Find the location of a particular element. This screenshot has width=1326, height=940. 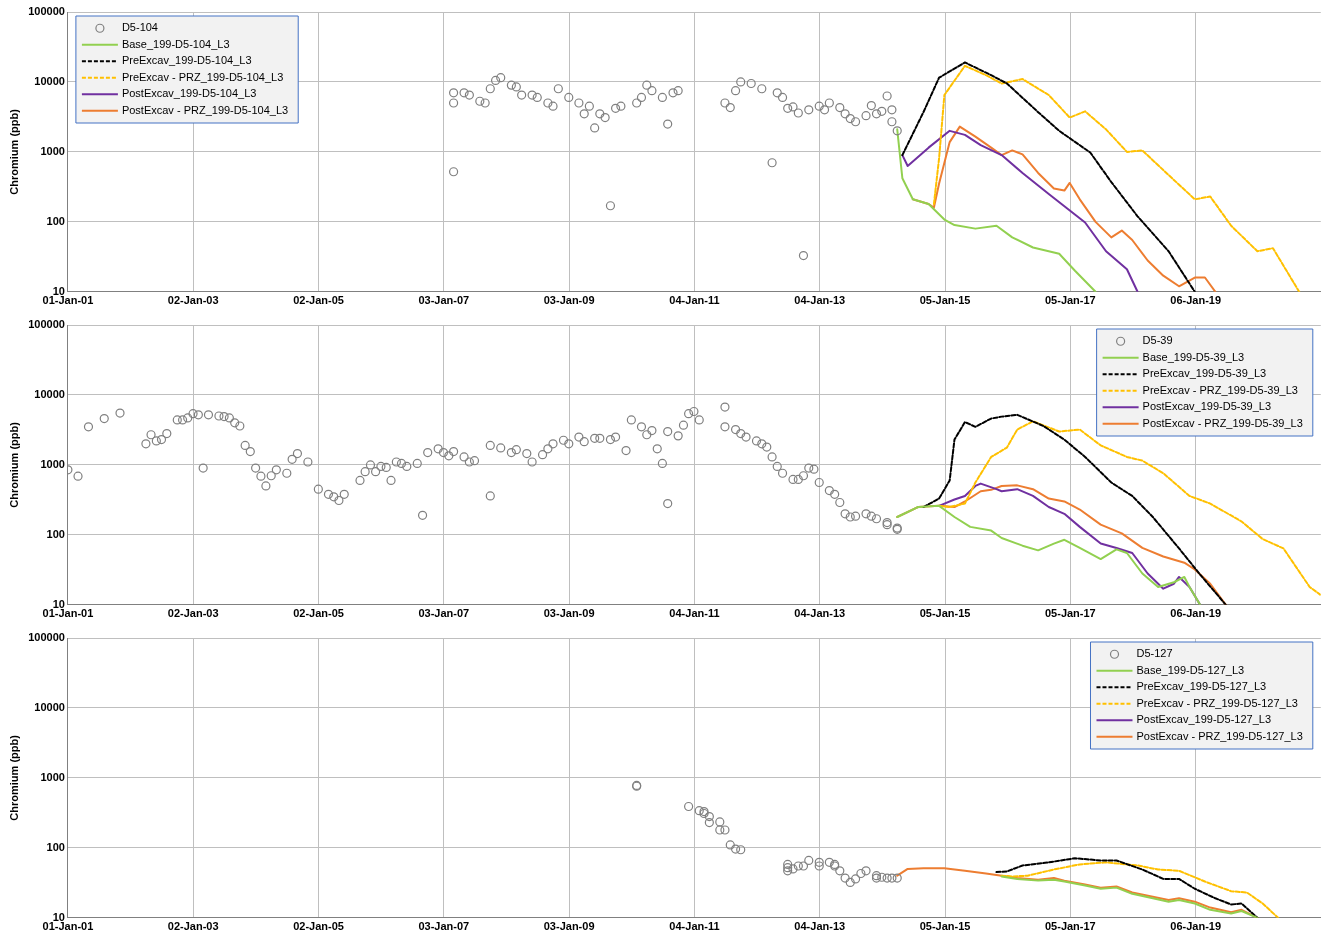

legend-label: PostExcav - PRZ_199-D5-127_L3 is located at coordinates (1219, 735).